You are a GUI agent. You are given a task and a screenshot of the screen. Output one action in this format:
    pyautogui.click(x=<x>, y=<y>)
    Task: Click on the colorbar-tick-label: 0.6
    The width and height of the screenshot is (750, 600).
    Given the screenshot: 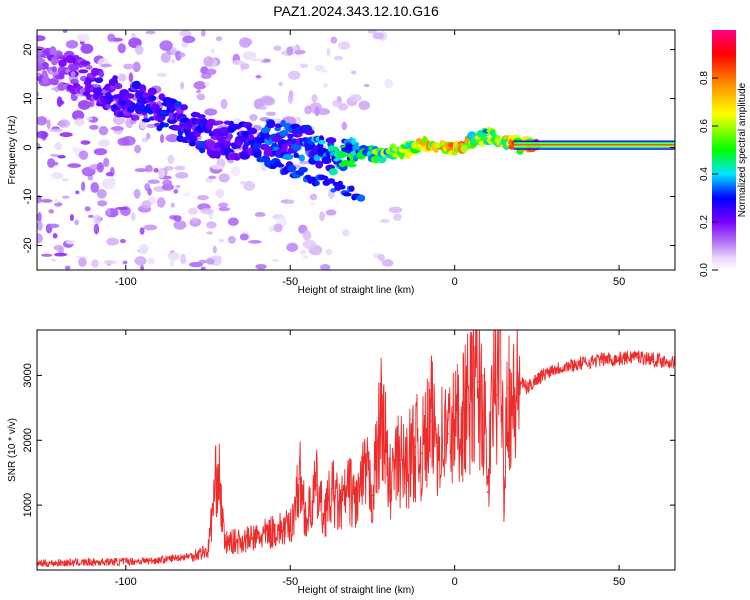 What is the action you would take?
    pyautogui.click(x=704, y=126)
    